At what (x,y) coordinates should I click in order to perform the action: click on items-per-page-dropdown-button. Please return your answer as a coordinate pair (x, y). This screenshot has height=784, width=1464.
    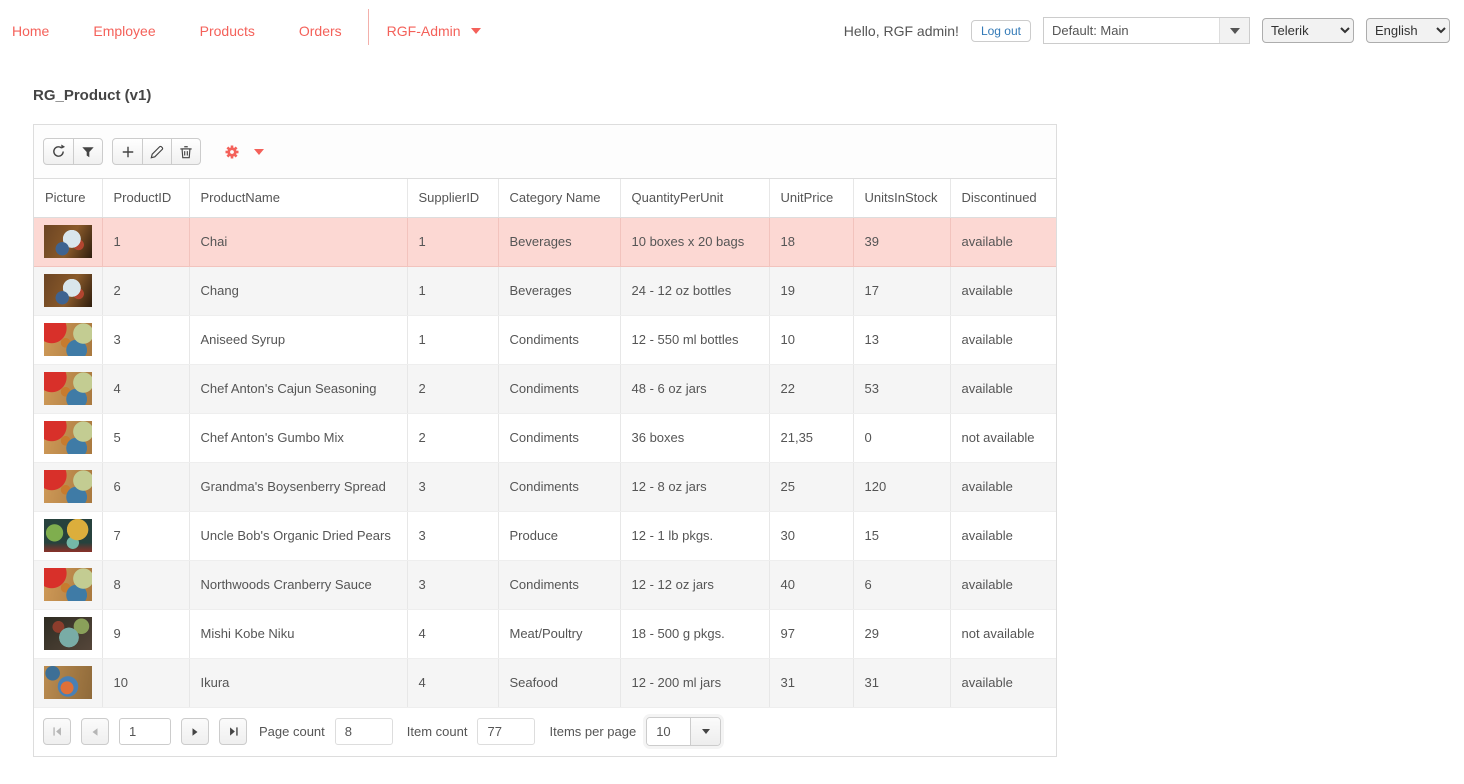
    Looking at the image, I should click on (705, 731).